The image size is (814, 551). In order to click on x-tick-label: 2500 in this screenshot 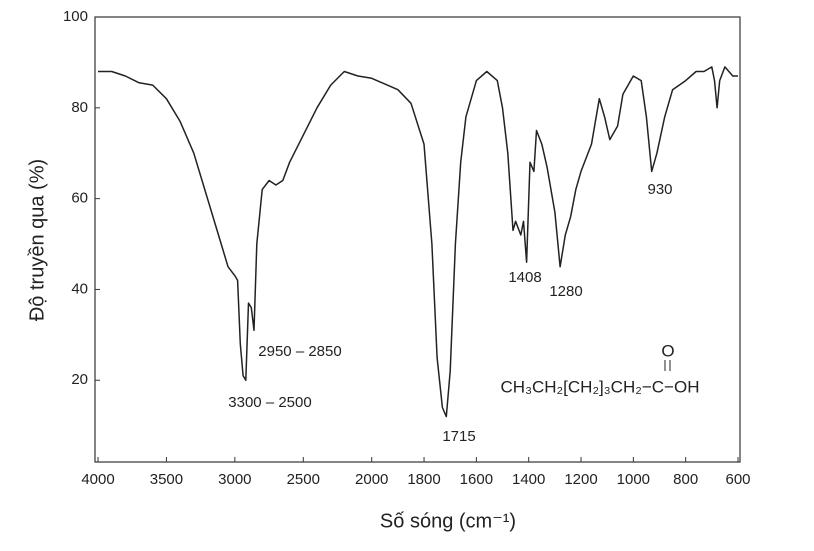, I will do `click(303, 479)`.